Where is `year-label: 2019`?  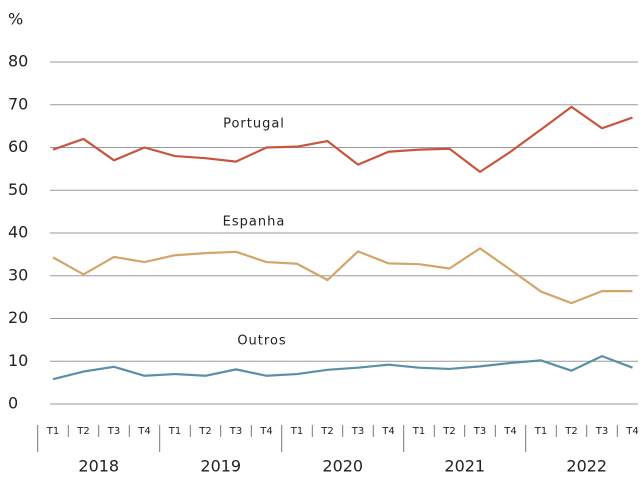 year-label: 2019 is located at coordinates (220, 466).